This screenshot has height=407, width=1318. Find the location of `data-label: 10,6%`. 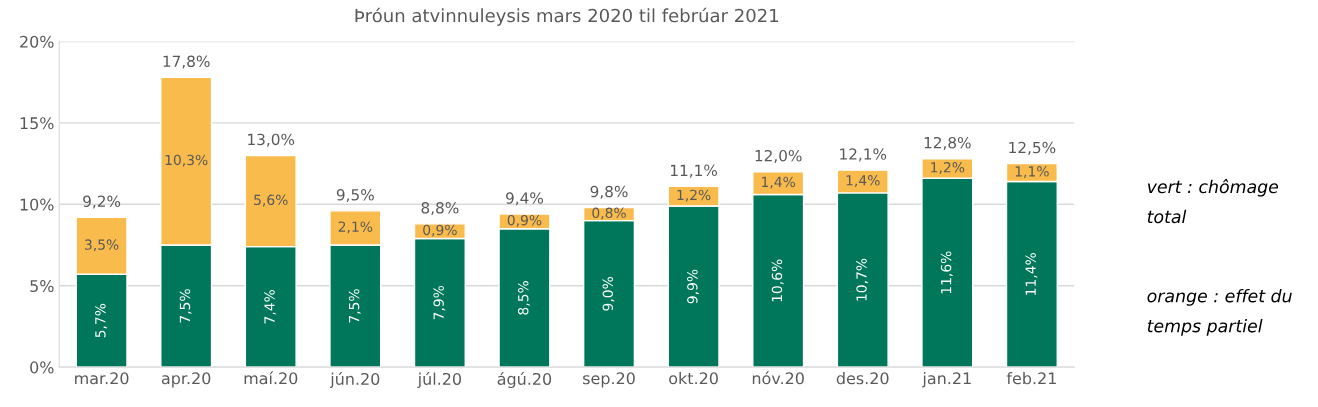

data-label: 10,6% is located at coordinates (777, 280).